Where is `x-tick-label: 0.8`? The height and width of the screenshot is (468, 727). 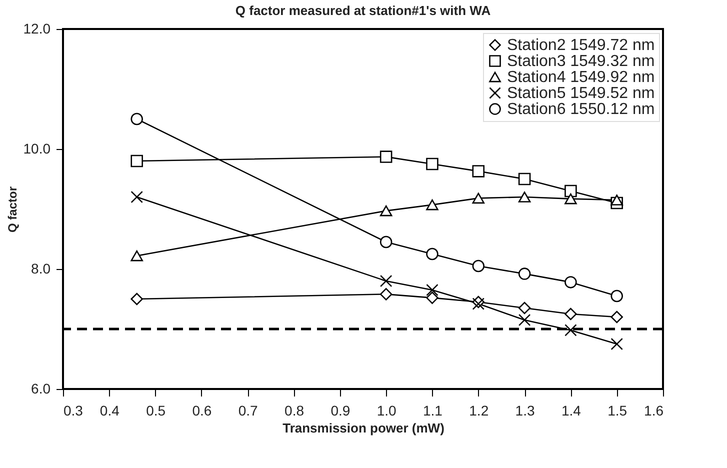
x-tick-label: 0.8 is located at coordinates (294, 410).